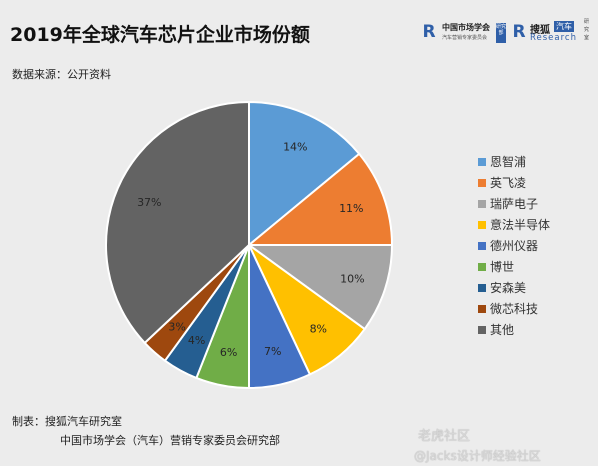 The width and height of the screenshot is (598, 466). I want to click on pie-slice-label-7: 3%, so click(176, 327).